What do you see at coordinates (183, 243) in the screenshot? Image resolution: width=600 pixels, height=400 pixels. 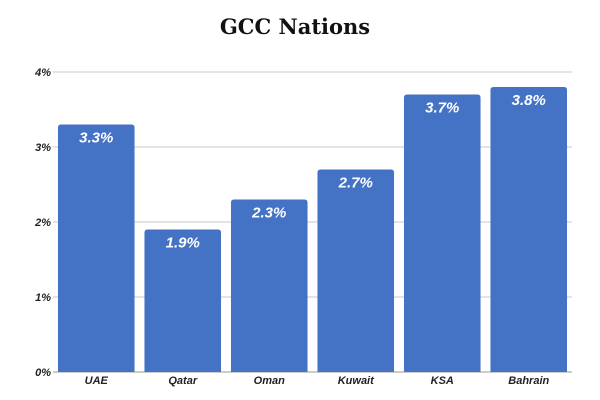 I see `data-label: 1.9%` at bounding box center [183, 243].